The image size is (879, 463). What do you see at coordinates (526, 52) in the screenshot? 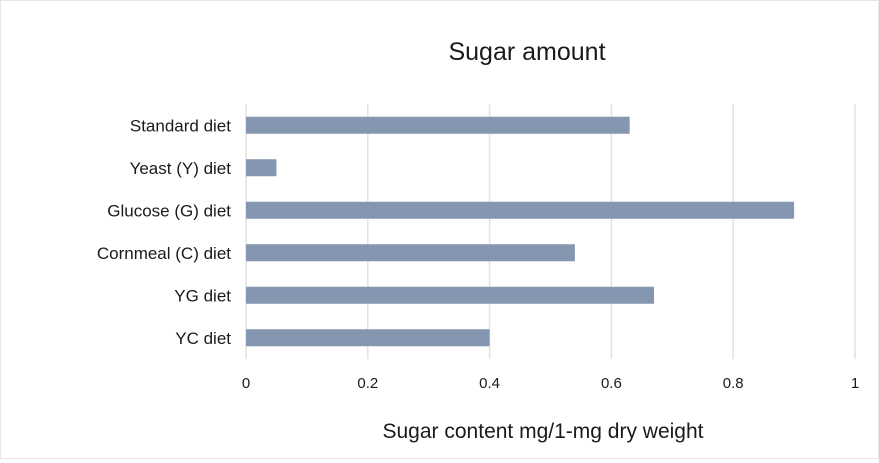
I see `chart-title: Sugar amount` at bounding box center [526, 52].